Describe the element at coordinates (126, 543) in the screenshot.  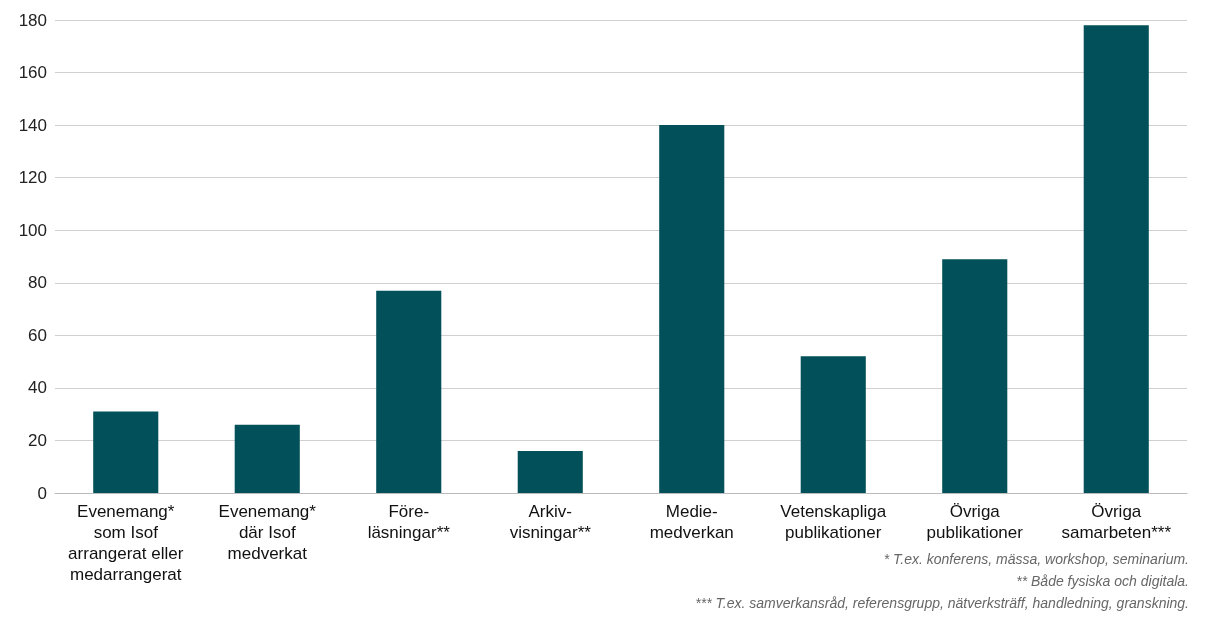
I see `x-tick-label: Evenemang* som Isof arrangerat eller medarrangerat` at that location.